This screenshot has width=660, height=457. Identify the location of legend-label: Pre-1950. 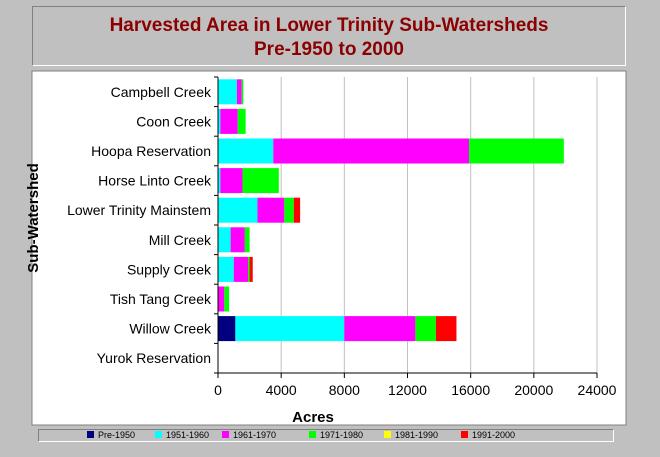
(117, 435).